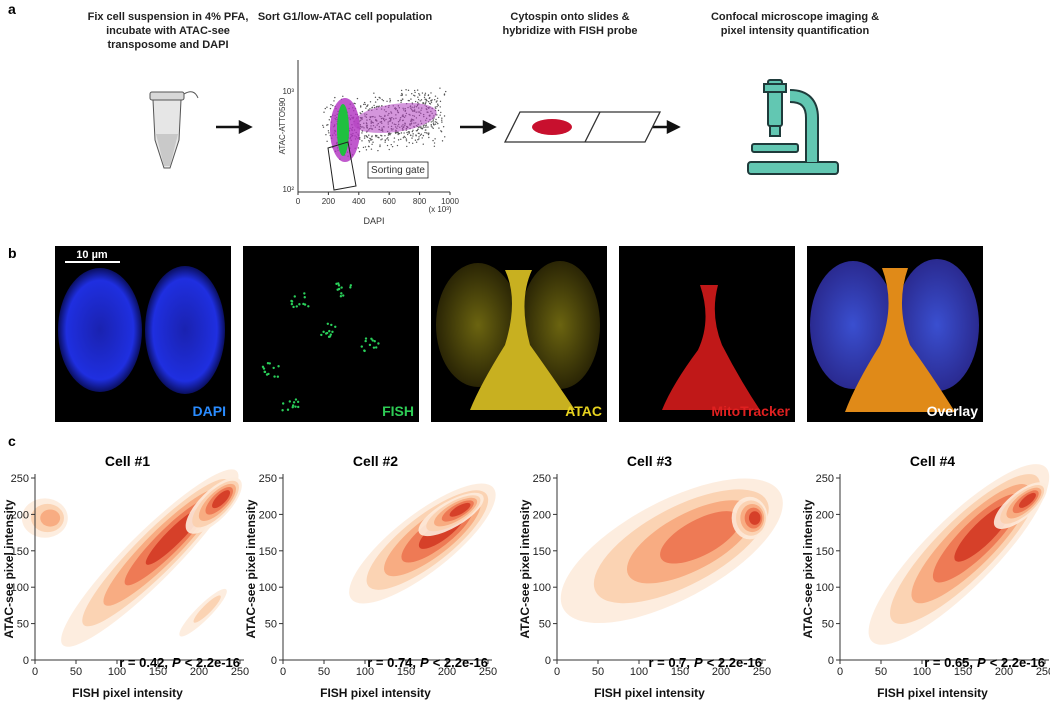 This screenshot has height=702, width=1050. Describe the element at coordinates (420, 201) in the screenshot. I see `x-tick-label: 800` at that location.